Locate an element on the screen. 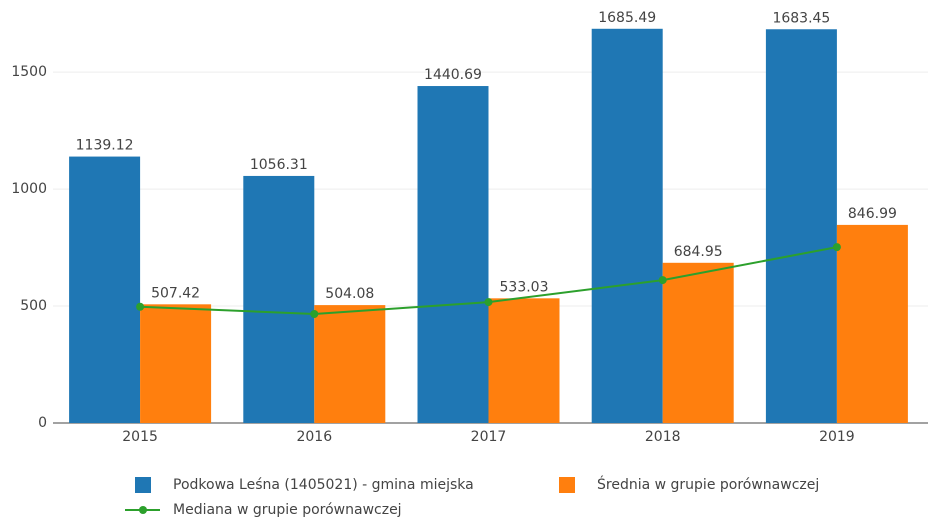  x-tick-label: 2018 is located at coordinates (663, 437).